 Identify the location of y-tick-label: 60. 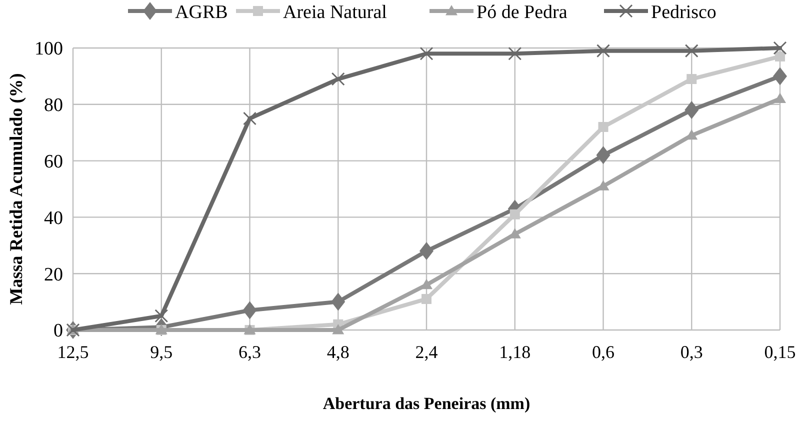
(53, 161).